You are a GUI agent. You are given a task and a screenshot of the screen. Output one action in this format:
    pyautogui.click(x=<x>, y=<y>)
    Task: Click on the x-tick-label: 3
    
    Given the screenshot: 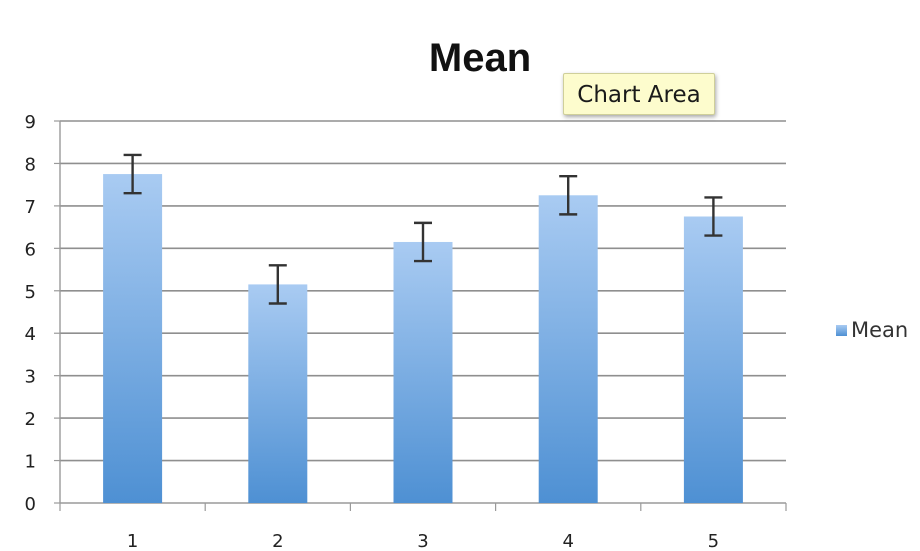 What is the action you would take?
    pyautogui.click(x=422, y=541)
    